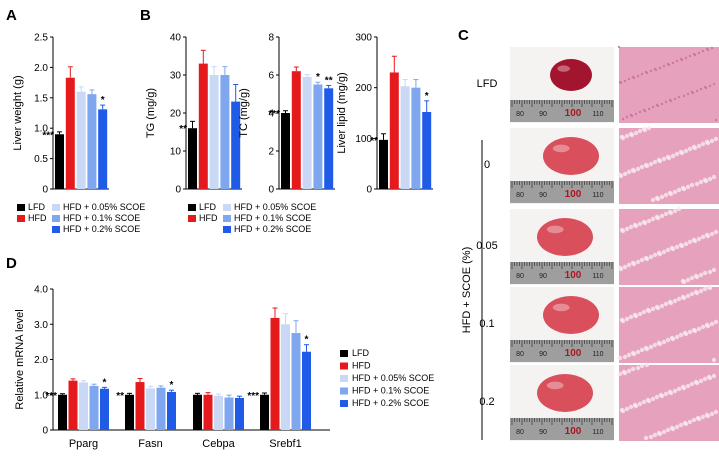 The image size is (719, 463). What do you see at coordinates (271, 152) in the screenshot?
I see `y-tick-label: 2` at bounding box center [271, 152].